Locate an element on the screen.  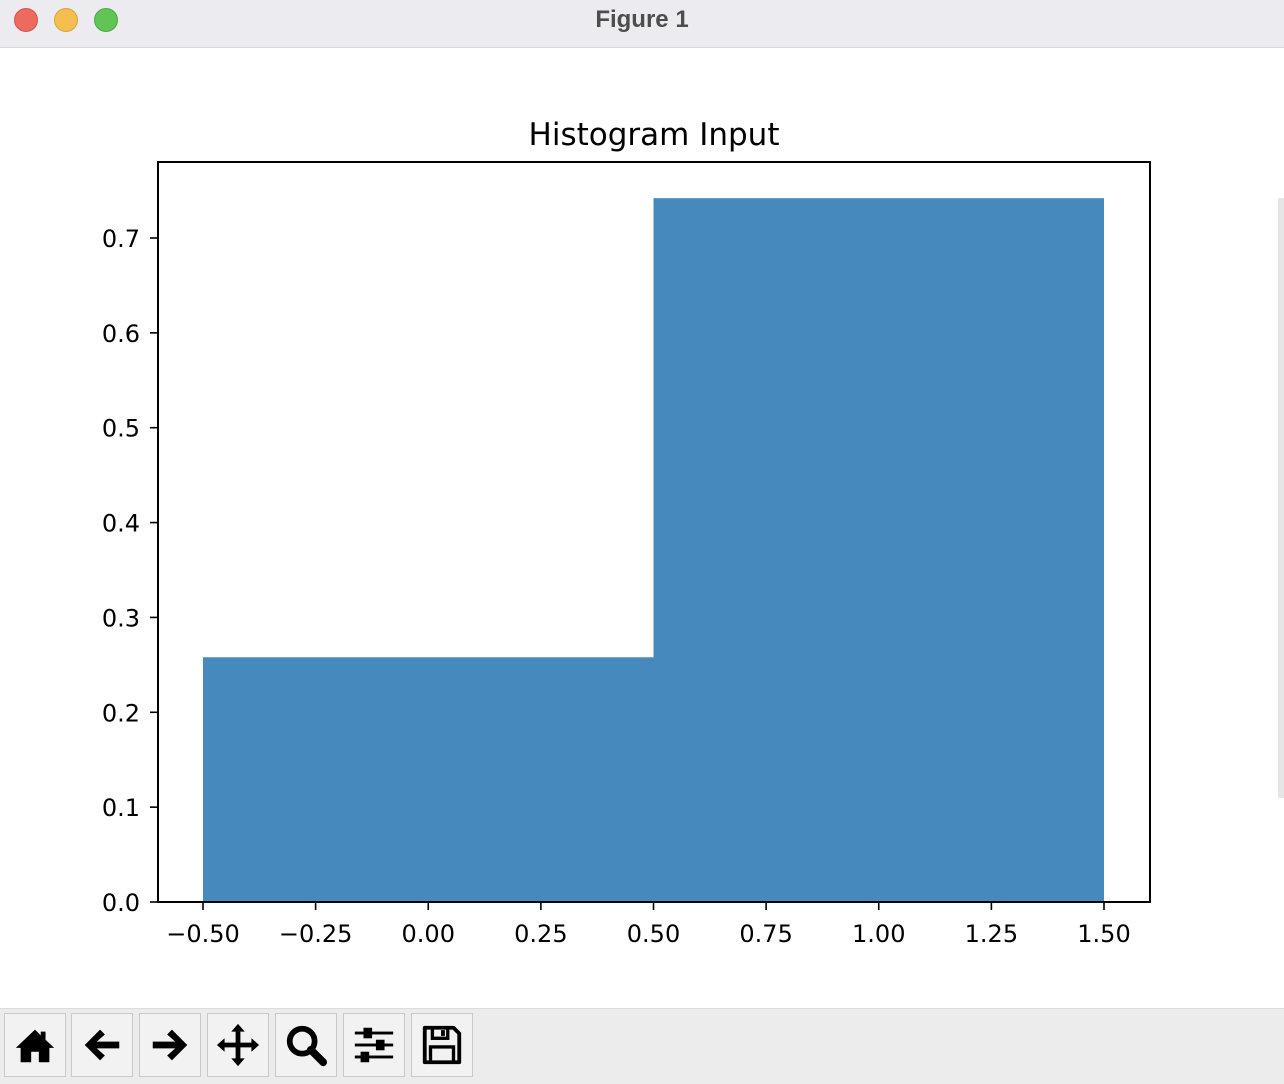
x-tick-label: −0.25 is located at coordinates (316, 934).